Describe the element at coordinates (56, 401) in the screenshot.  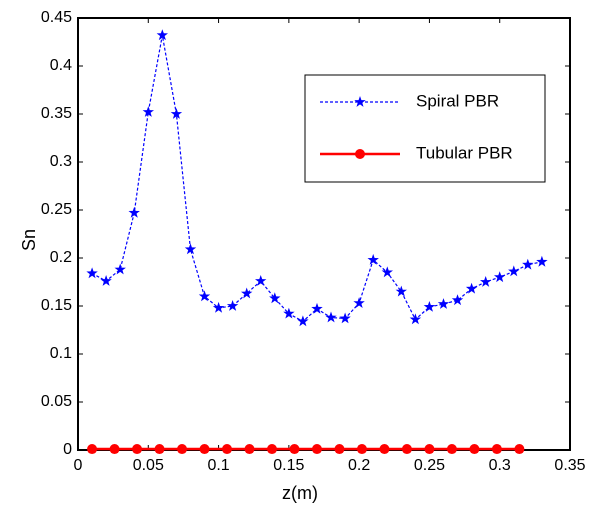
I see `y-tick-label: 0.05` at that location.